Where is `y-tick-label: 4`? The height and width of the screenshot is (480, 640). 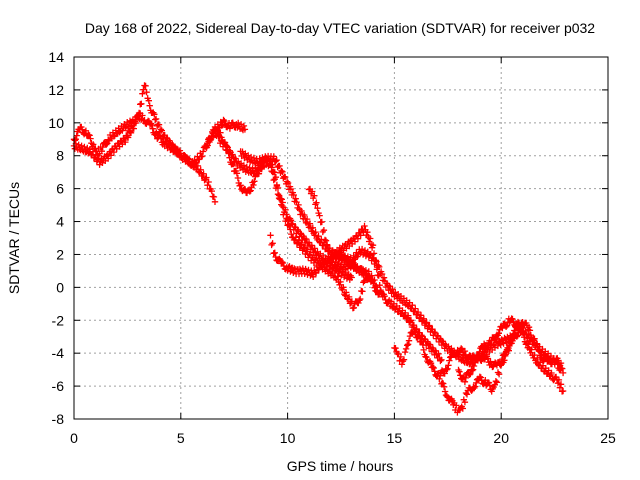
y-tick-label: 4 is located at coordinates (60, 222).